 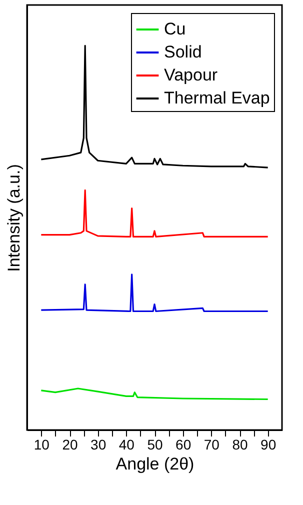 What do you see at coordinates (42, 444) in the screenshot?
I see `x-tick-label: 10` at bounding box center [42, 444].